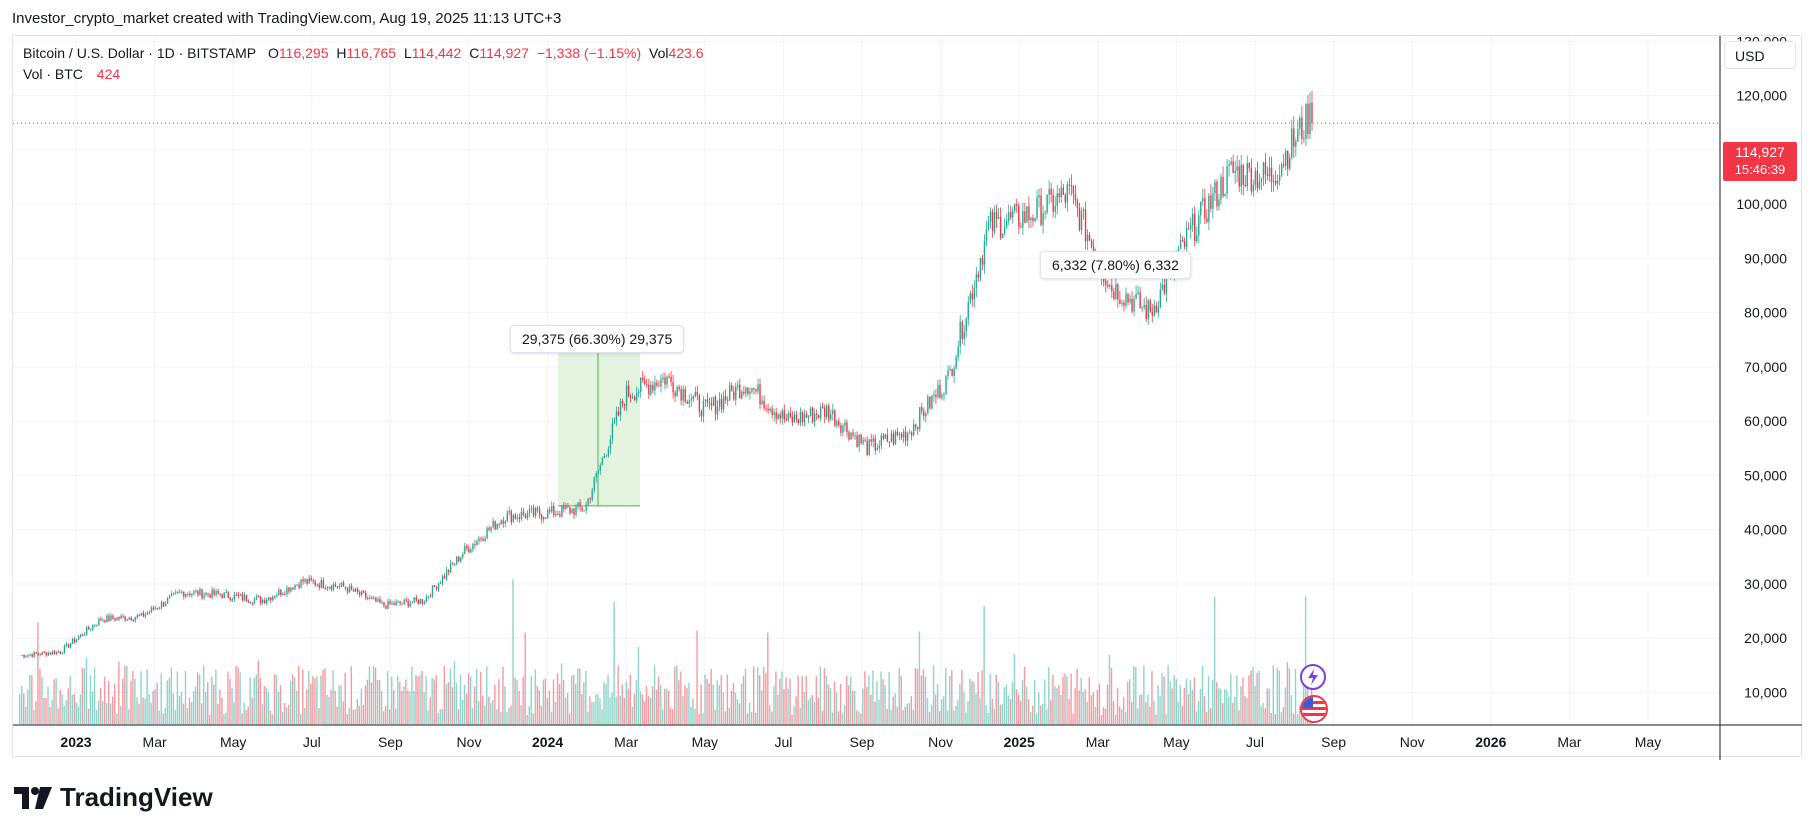 This screenshot has width=1814, height=834. I want to click on measure-label-2: 6,332 (7.80%) 6,332, so click(1115, 265).